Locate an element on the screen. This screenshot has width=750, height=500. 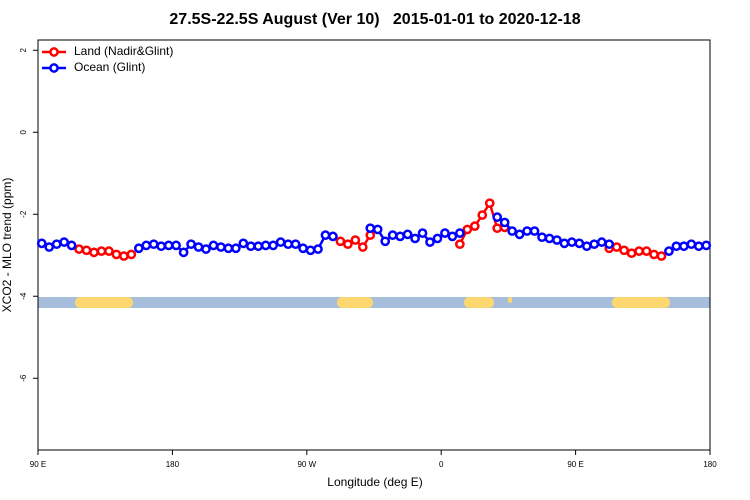
land-mask is located at coordinates (374, 302).